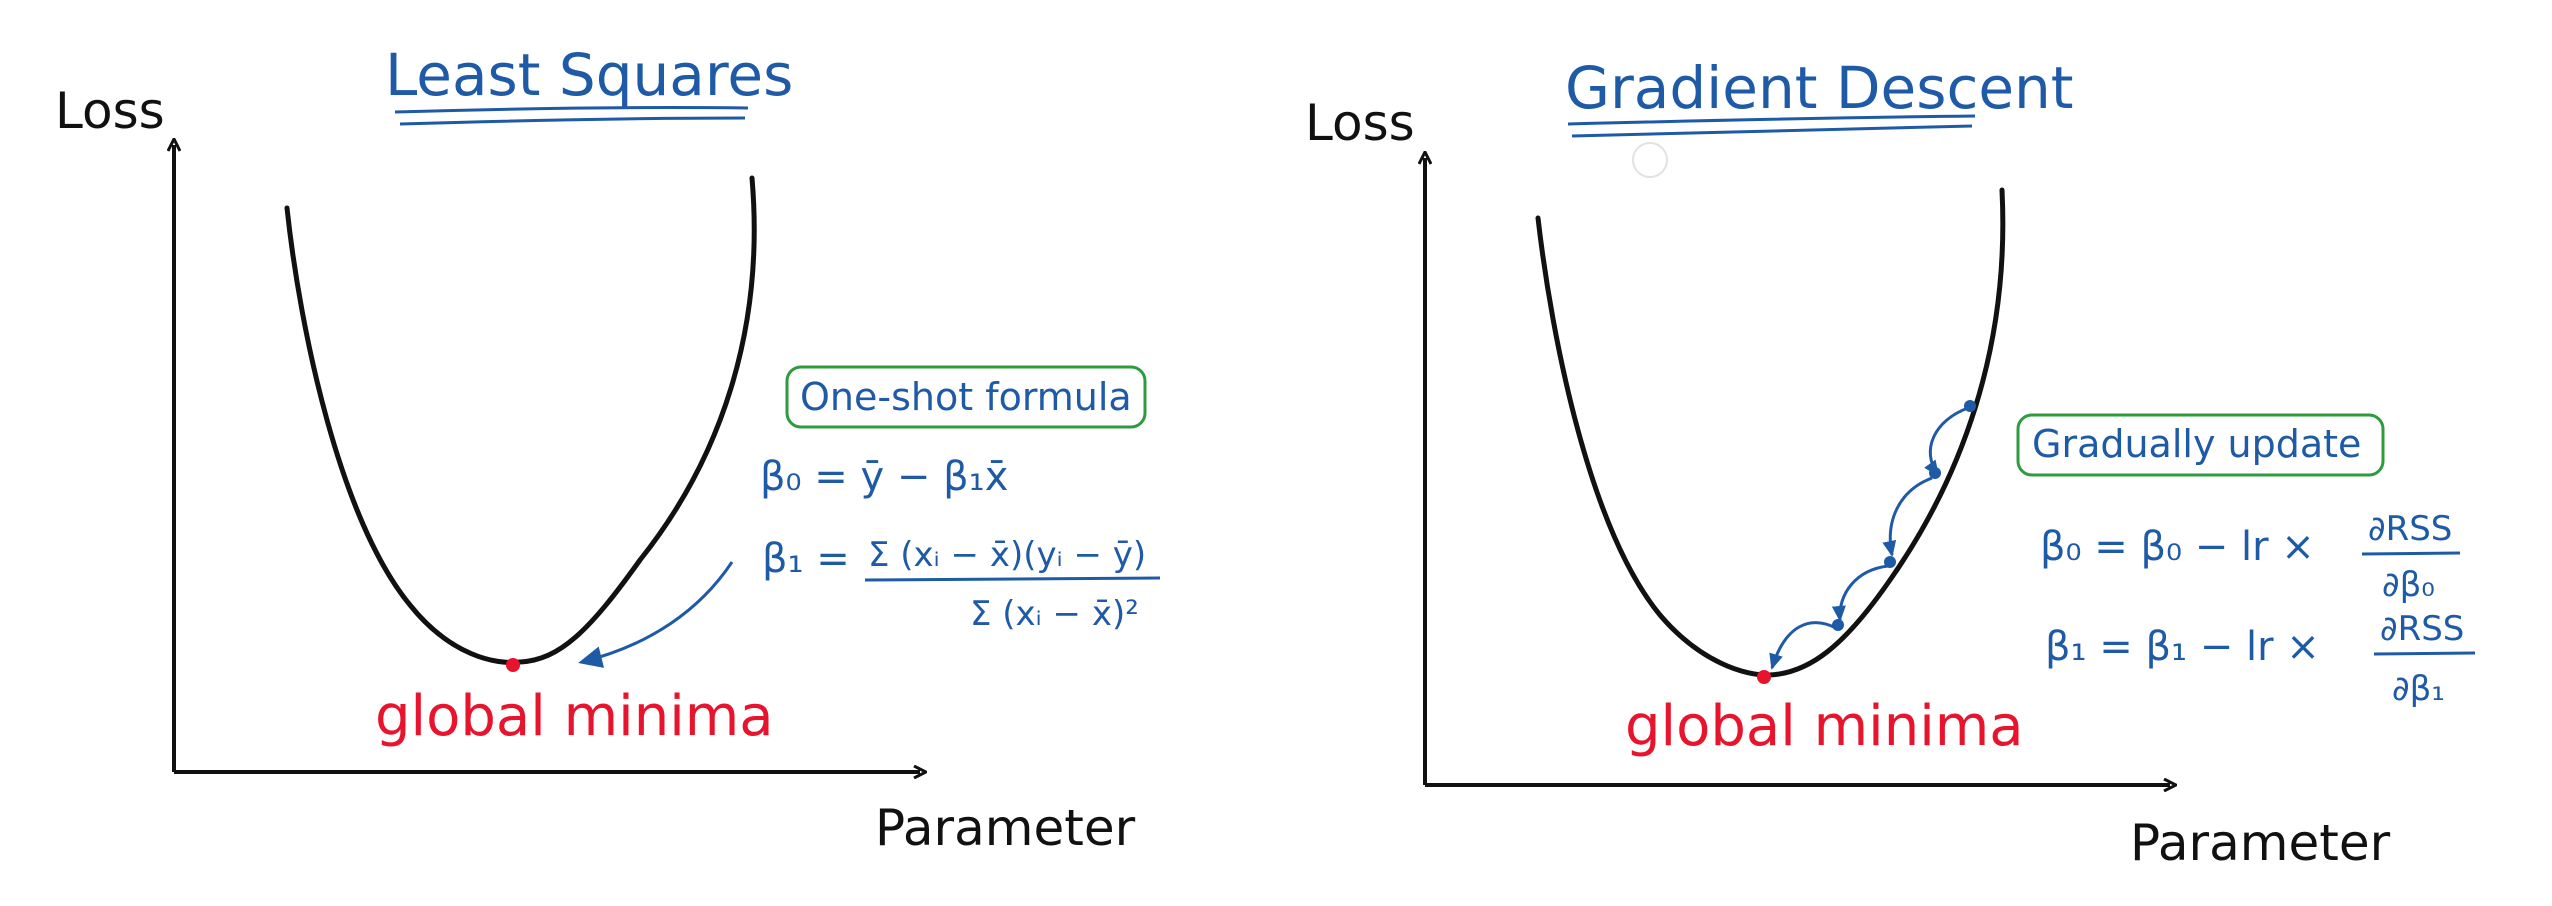 This screenshot has width=2552, height=906. Describe the element at coordinates (1054, 614) in the screenshot. I see `beta1-denominator: Σ (xᵢ − x̄)²` at that location.